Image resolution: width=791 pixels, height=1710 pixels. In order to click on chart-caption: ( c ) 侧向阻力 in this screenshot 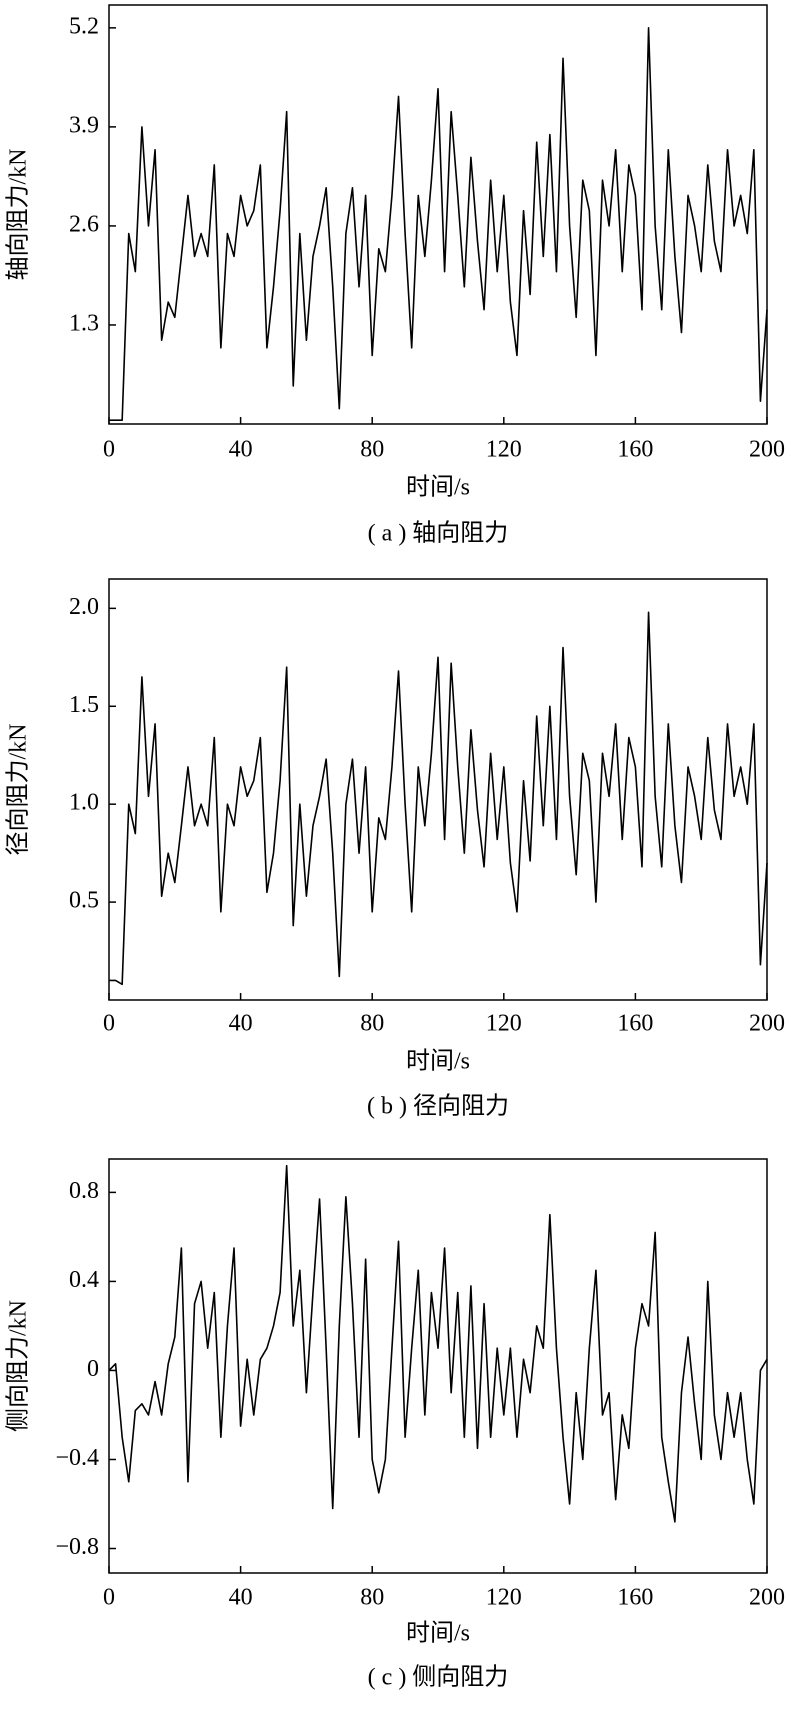, I will do `click(438, 1677)`.